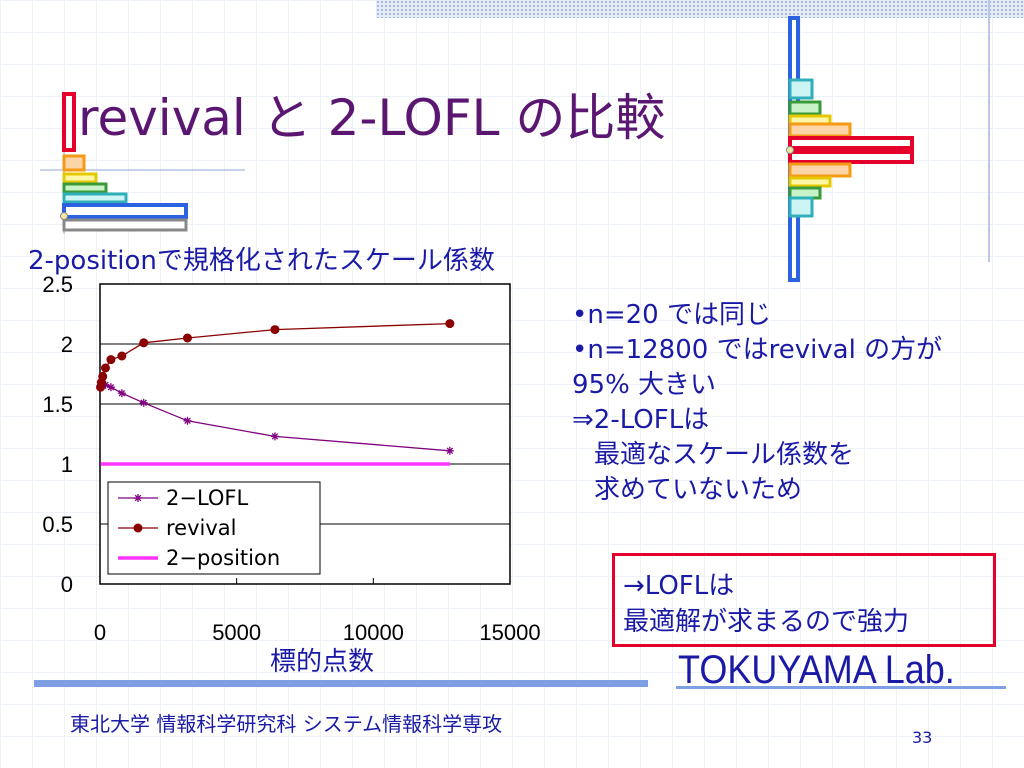 The image size is (1024, 768). I want to click on page-number: 33, so click(922, 737).